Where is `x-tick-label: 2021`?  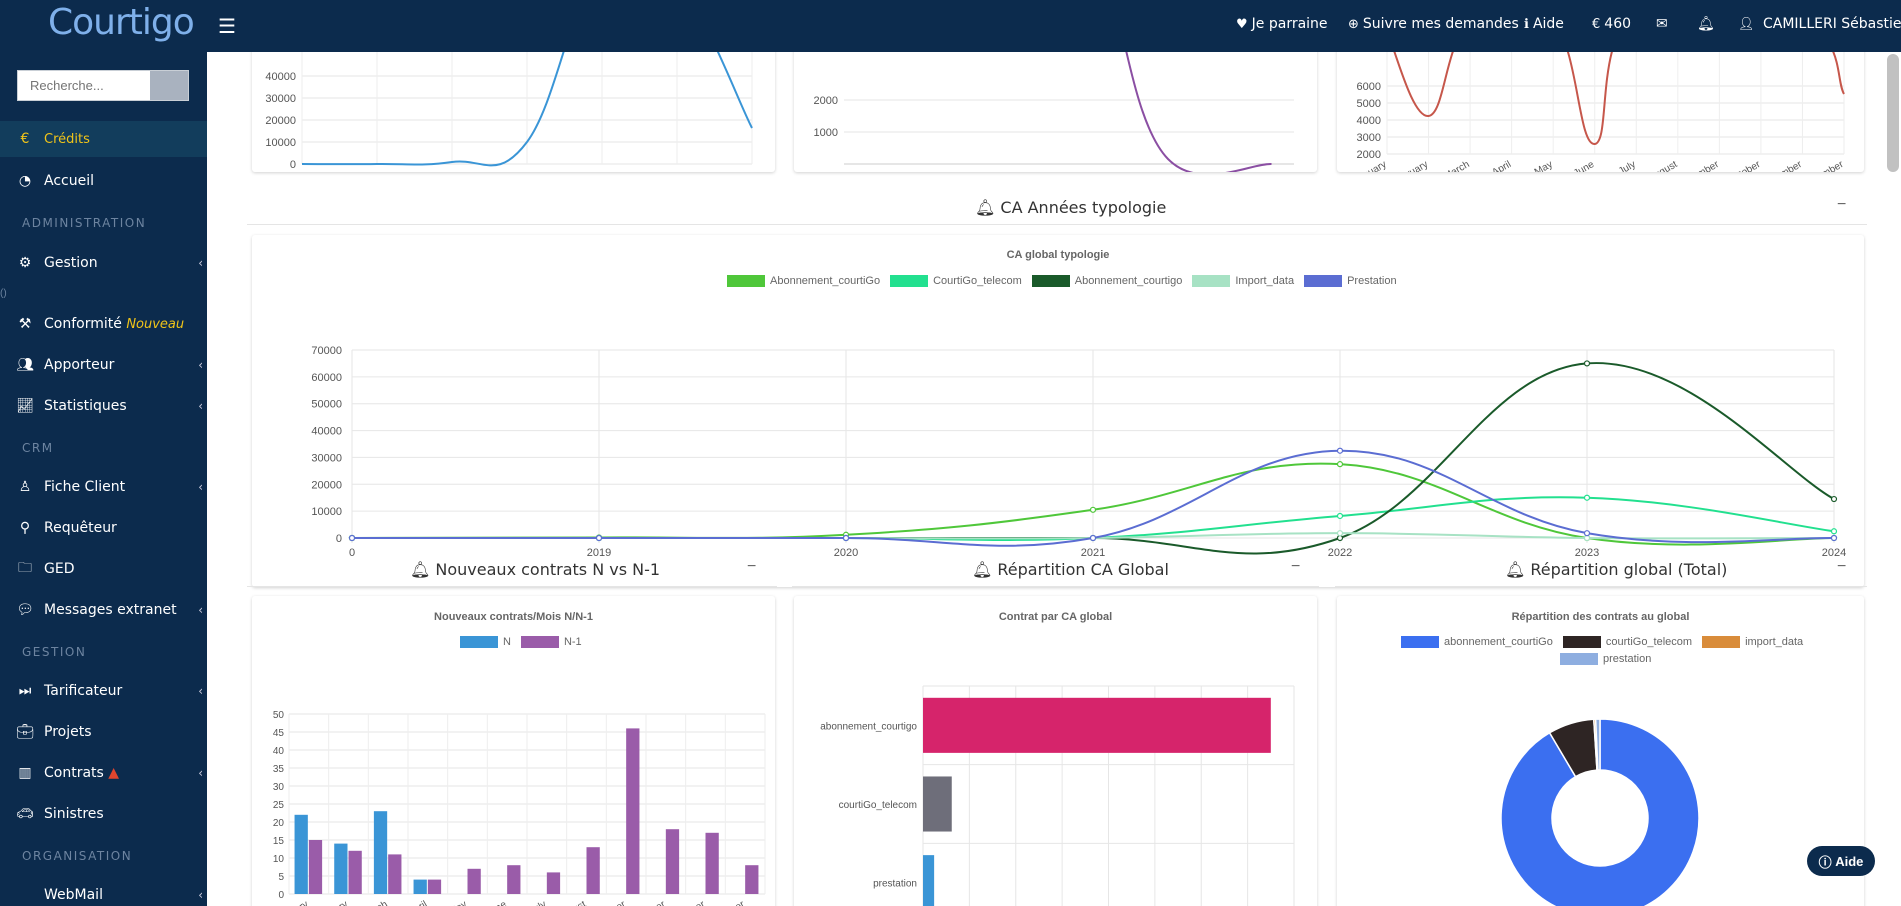 x-tick-label: 2021 is located at coordinates (1093, 553).